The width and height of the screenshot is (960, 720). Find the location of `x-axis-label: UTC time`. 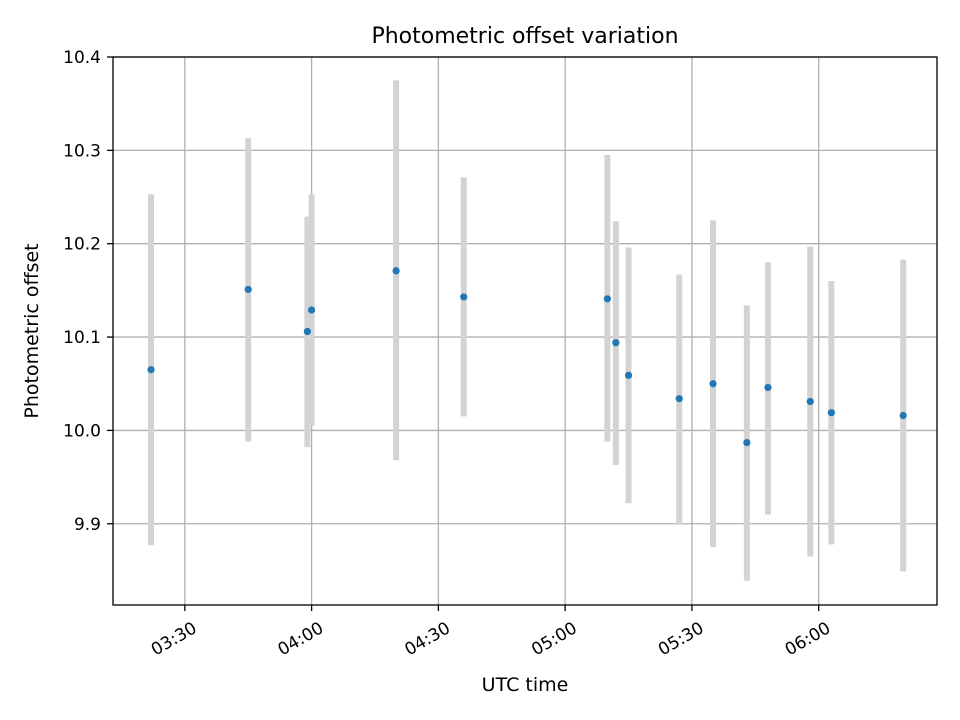

x-axis-label: UTC time is located at coordinates (525, 685).